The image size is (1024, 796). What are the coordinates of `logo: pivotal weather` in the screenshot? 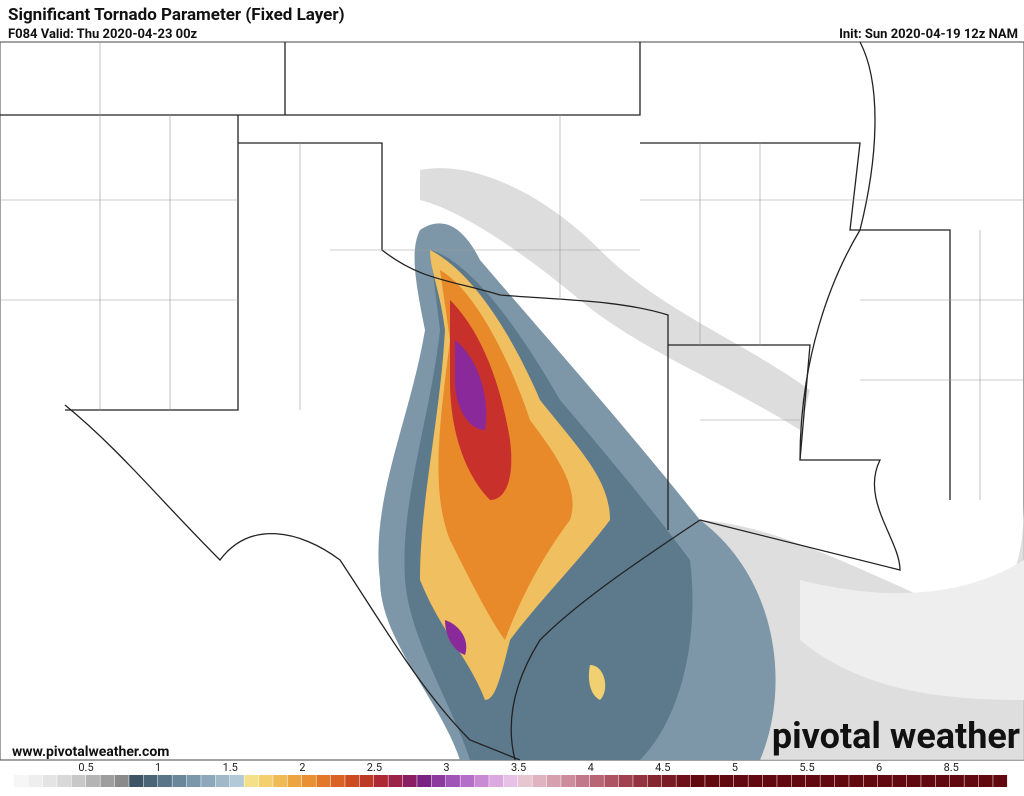 It's located at (896, 736).